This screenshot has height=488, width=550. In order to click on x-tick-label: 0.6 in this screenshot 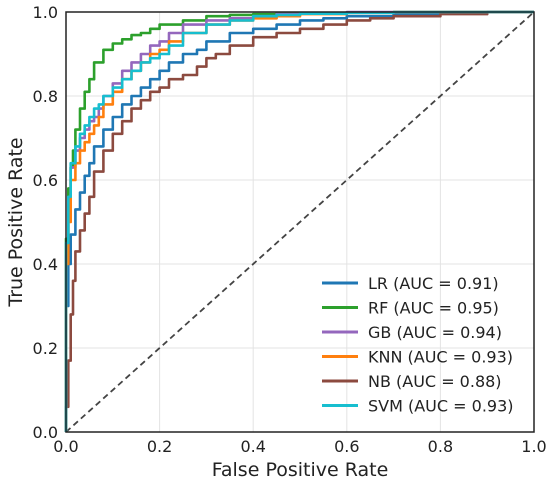, I will do `click(346, 446)`.